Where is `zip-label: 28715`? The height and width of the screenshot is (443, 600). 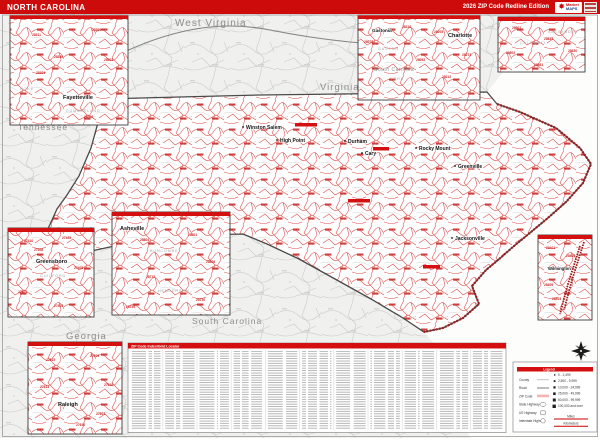
zip-label: 28715 is located at coordinates (150, 277).